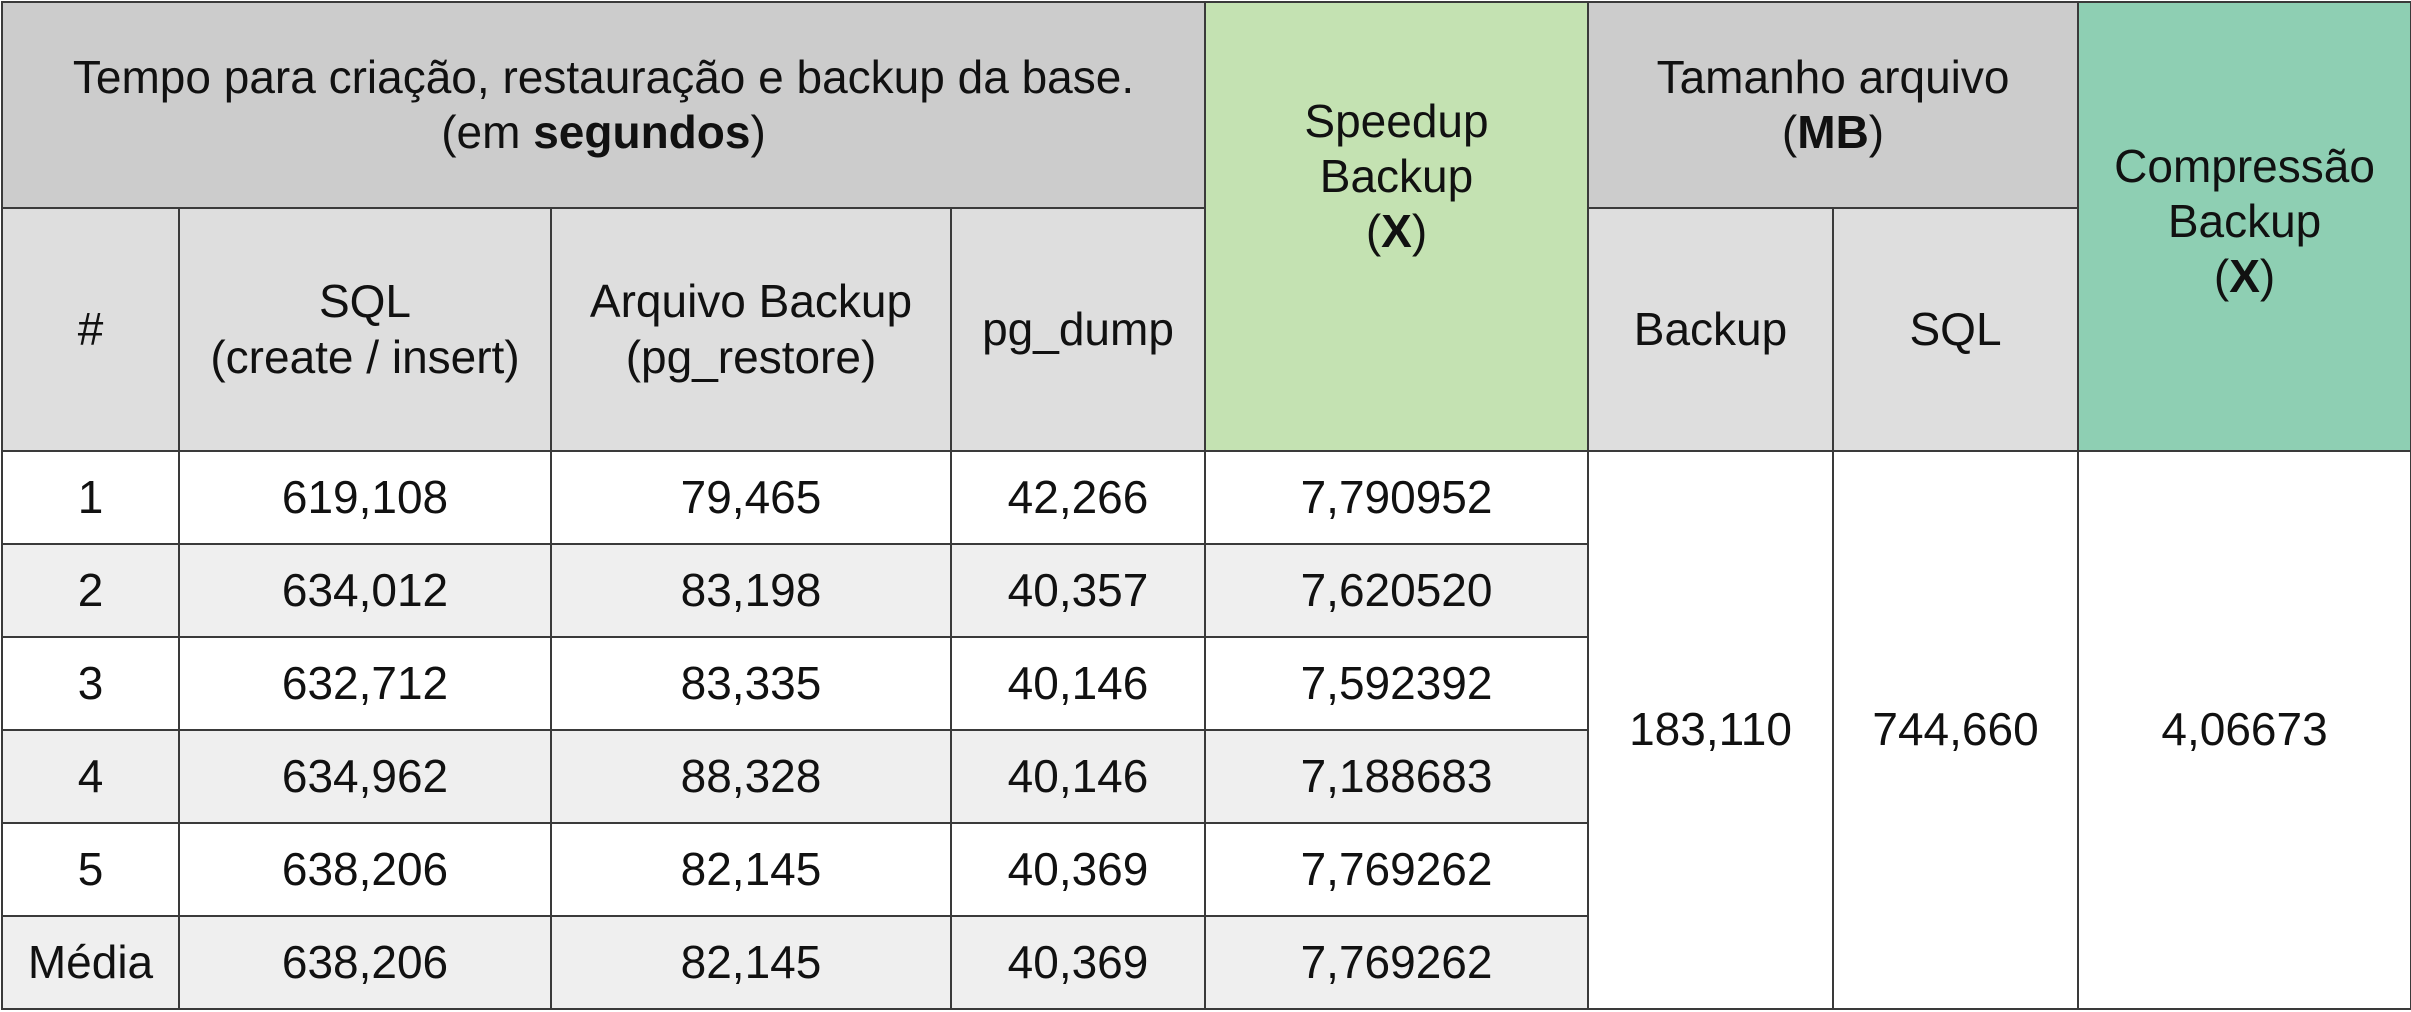 The width and height of the screenshot is (2411, 1012). Describe the element at coordinates (1397, 683) in the screenshot. I see `cell-speedup: 7,592392` at that location.